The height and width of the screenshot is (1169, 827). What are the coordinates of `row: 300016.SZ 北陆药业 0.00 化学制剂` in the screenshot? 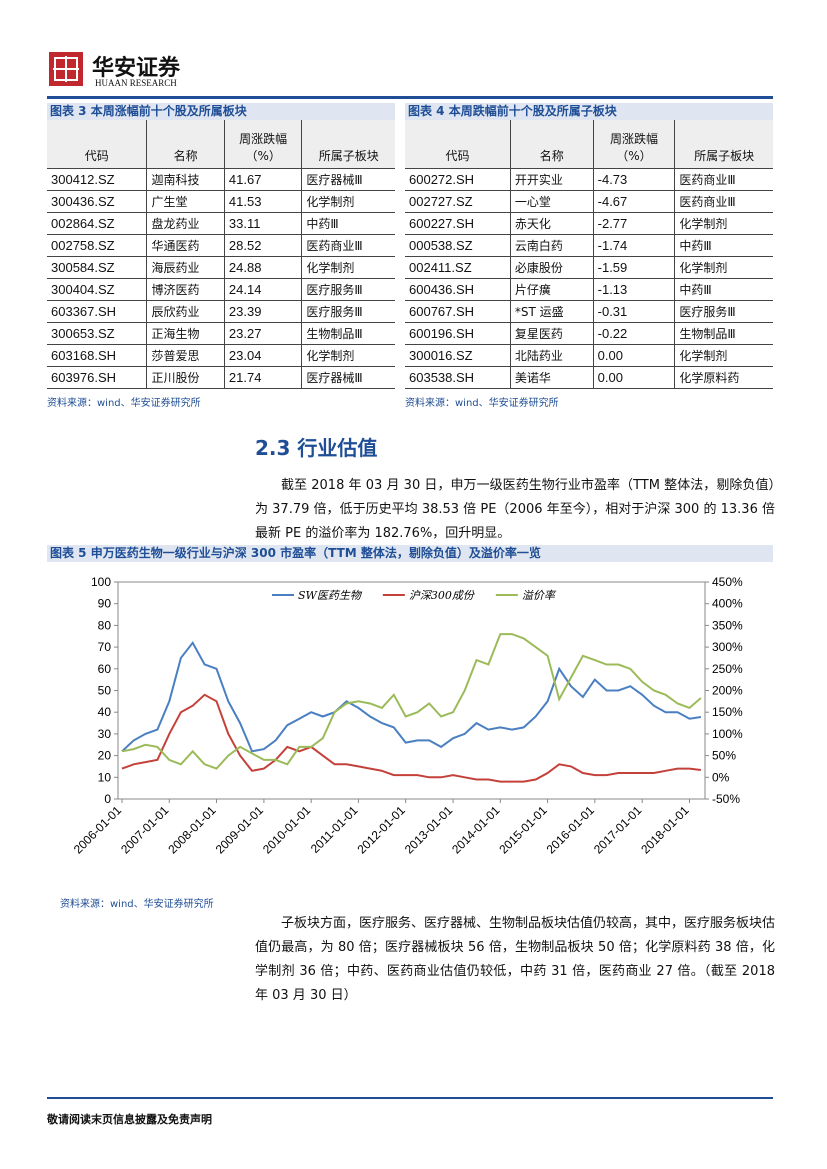 It's located at (589, 355).